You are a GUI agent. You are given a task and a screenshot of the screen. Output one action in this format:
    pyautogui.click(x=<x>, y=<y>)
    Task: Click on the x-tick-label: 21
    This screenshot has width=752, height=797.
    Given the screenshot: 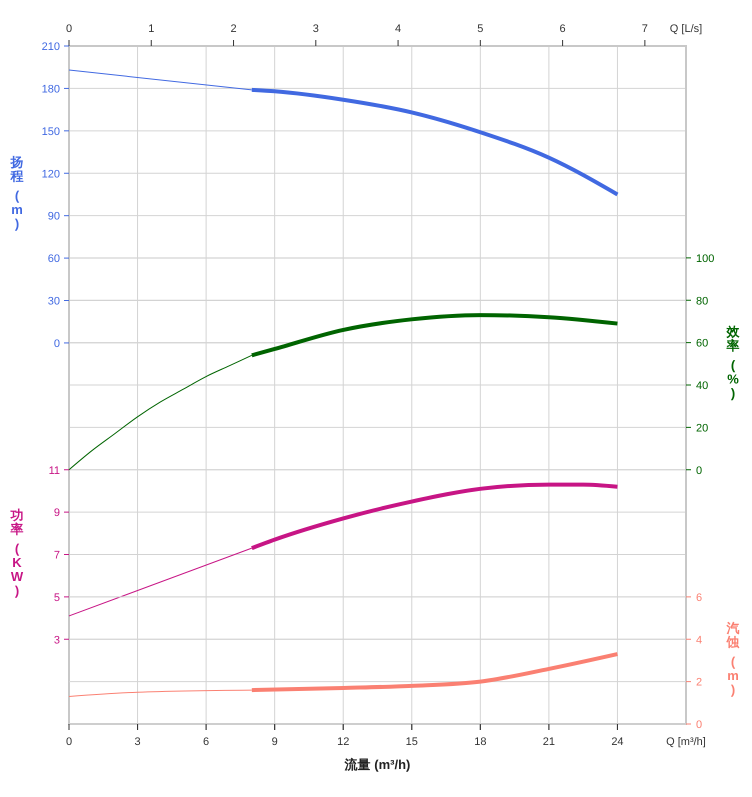 What is the action you would take?
    pyautogui.click(x=549, y=742)
    